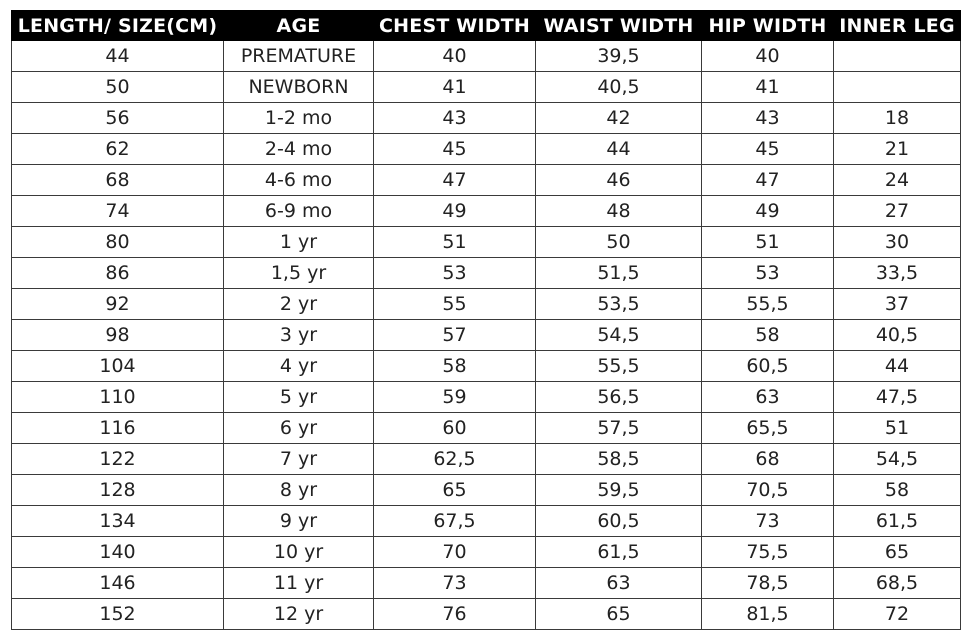 This screenshot has height=642, width=970. I want to click on table-row: 146 11 yr 73 63 78,5 68,5, so click(486, 583).